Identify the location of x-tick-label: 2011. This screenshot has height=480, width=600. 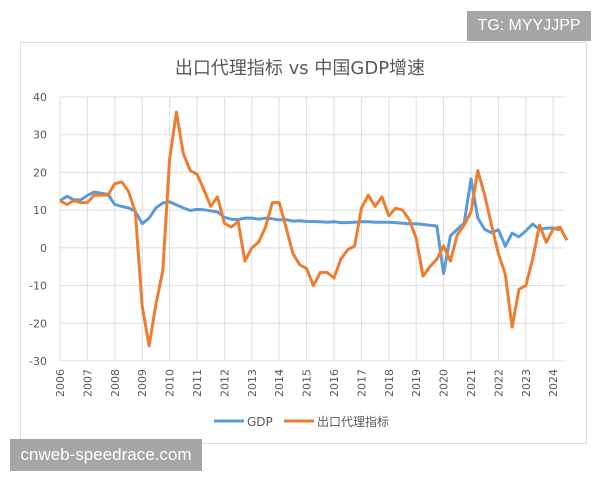
(197, 383).